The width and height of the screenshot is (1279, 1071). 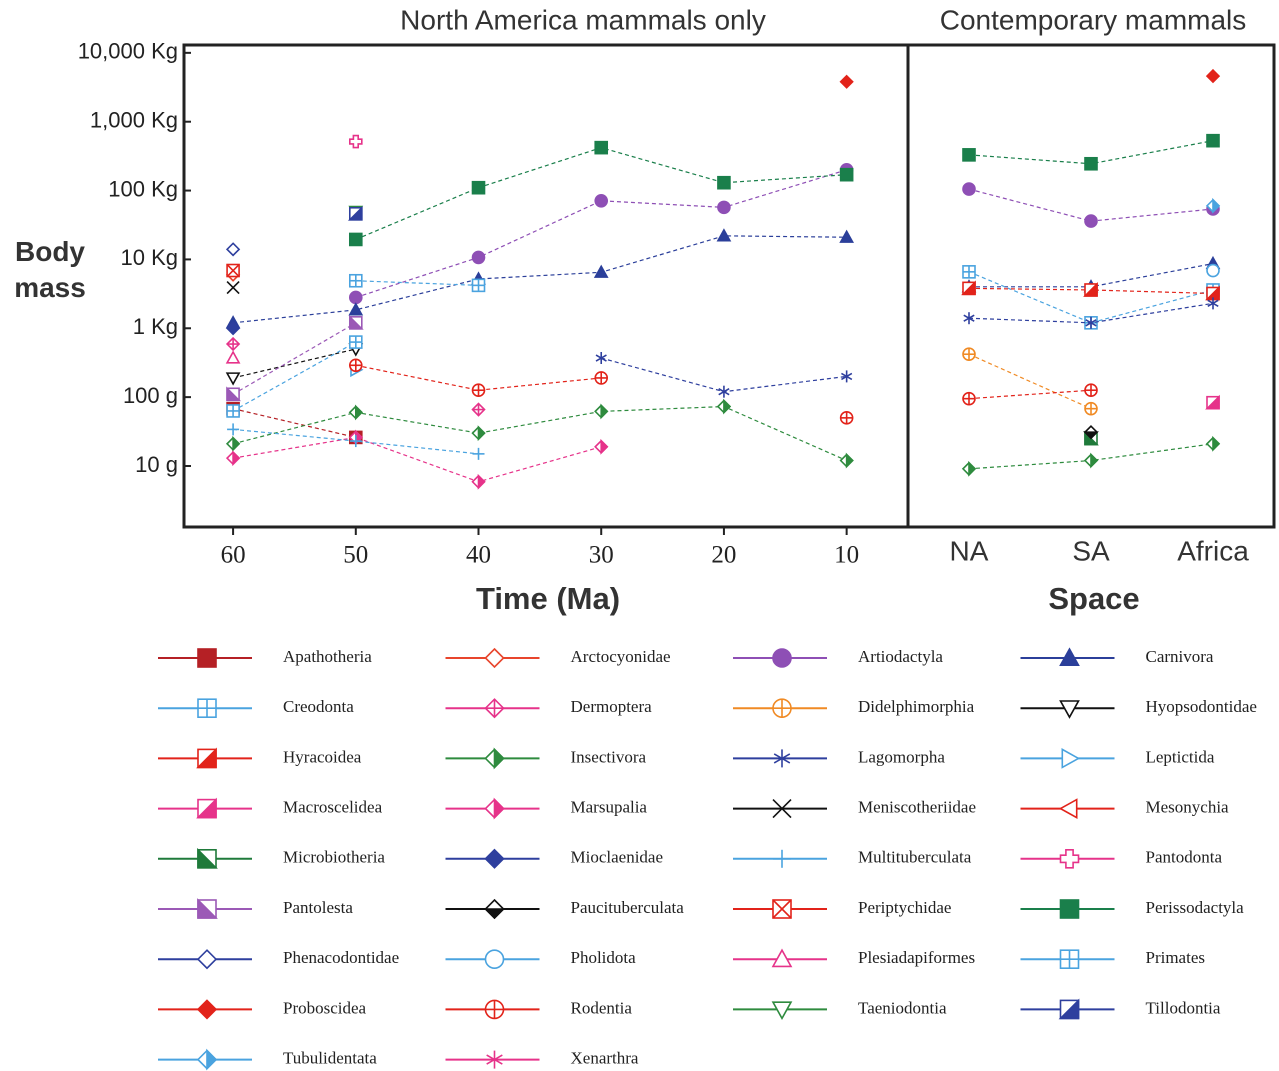 What do you see at coordinates (334, 857) in the screenshot?
I see `legend-label: Microbiotheria` at bounding box center [334, 857].